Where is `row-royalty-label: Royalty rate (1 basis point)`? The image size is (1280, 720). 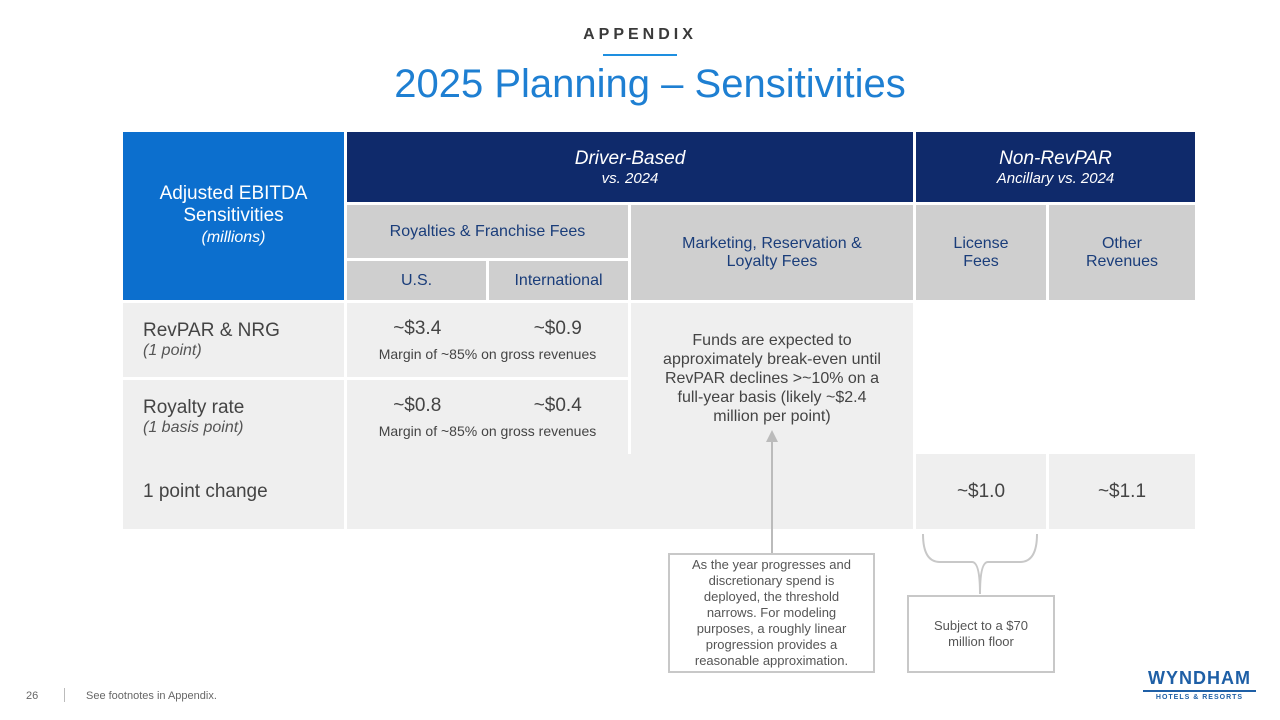
row-royalty-label: Royalty rate (1 basis point) is located at coordinates (233, 417).